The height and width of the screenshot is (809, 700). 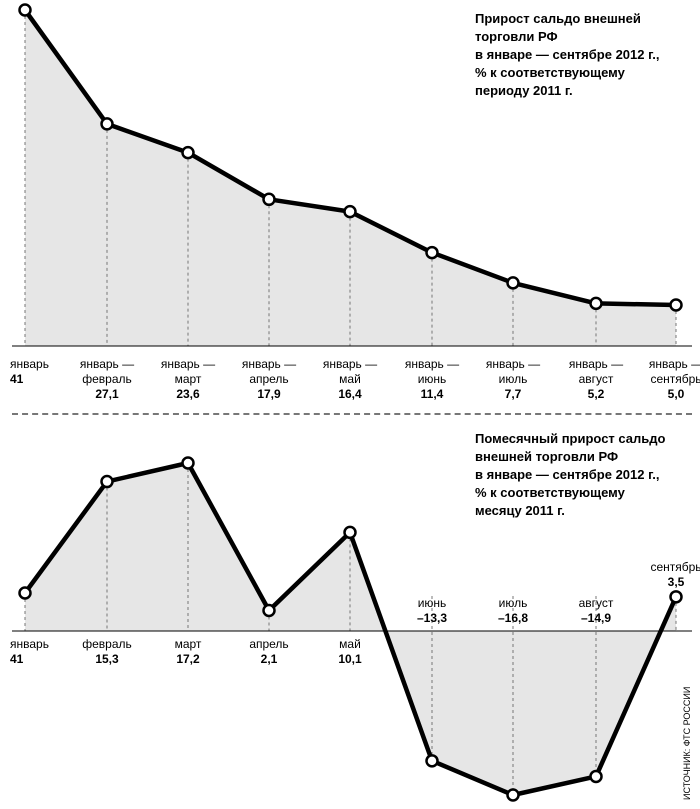 What do you see at coordinates (29, 644) in the screenshot?
I see `chart2-tick-label: январь` at bounding box center [29, 644].